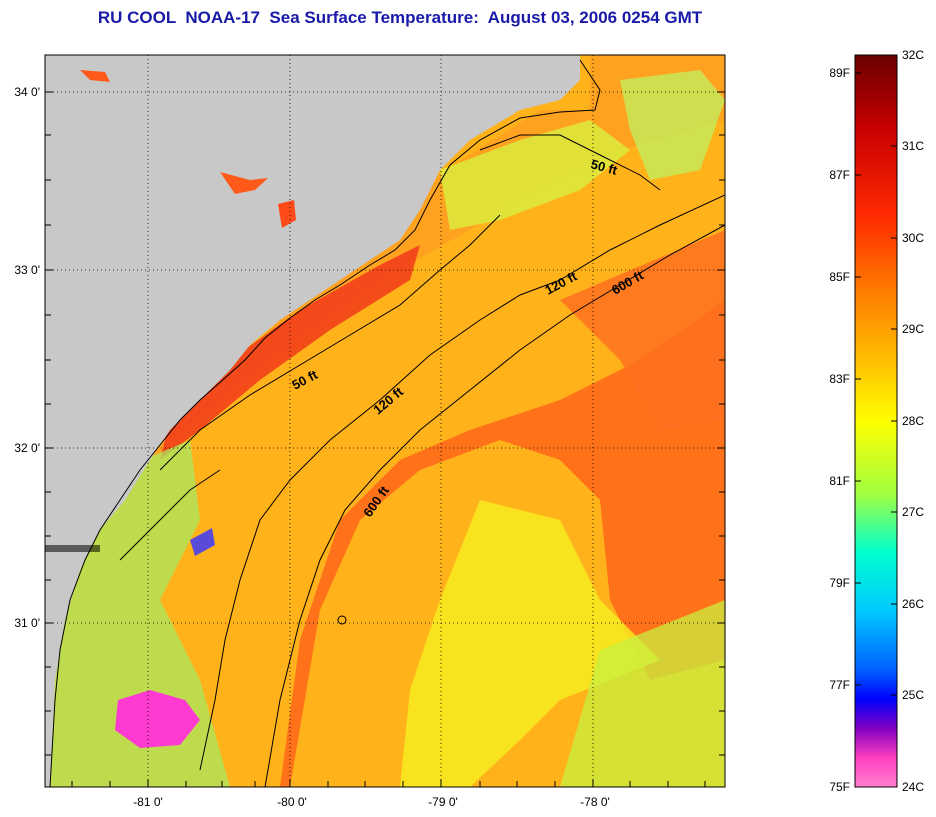 This screenshot has height=817, width=936. I want to click on colorbar-fahrenheit-label: 79F, so click(839, 583).